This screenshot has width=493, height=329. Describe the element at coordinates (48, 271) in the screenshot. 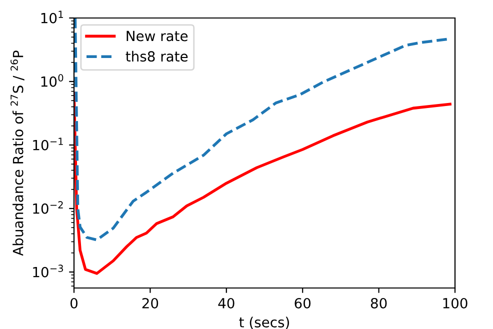

I see `y-tick-label: 10$^{−3}$` at that location.